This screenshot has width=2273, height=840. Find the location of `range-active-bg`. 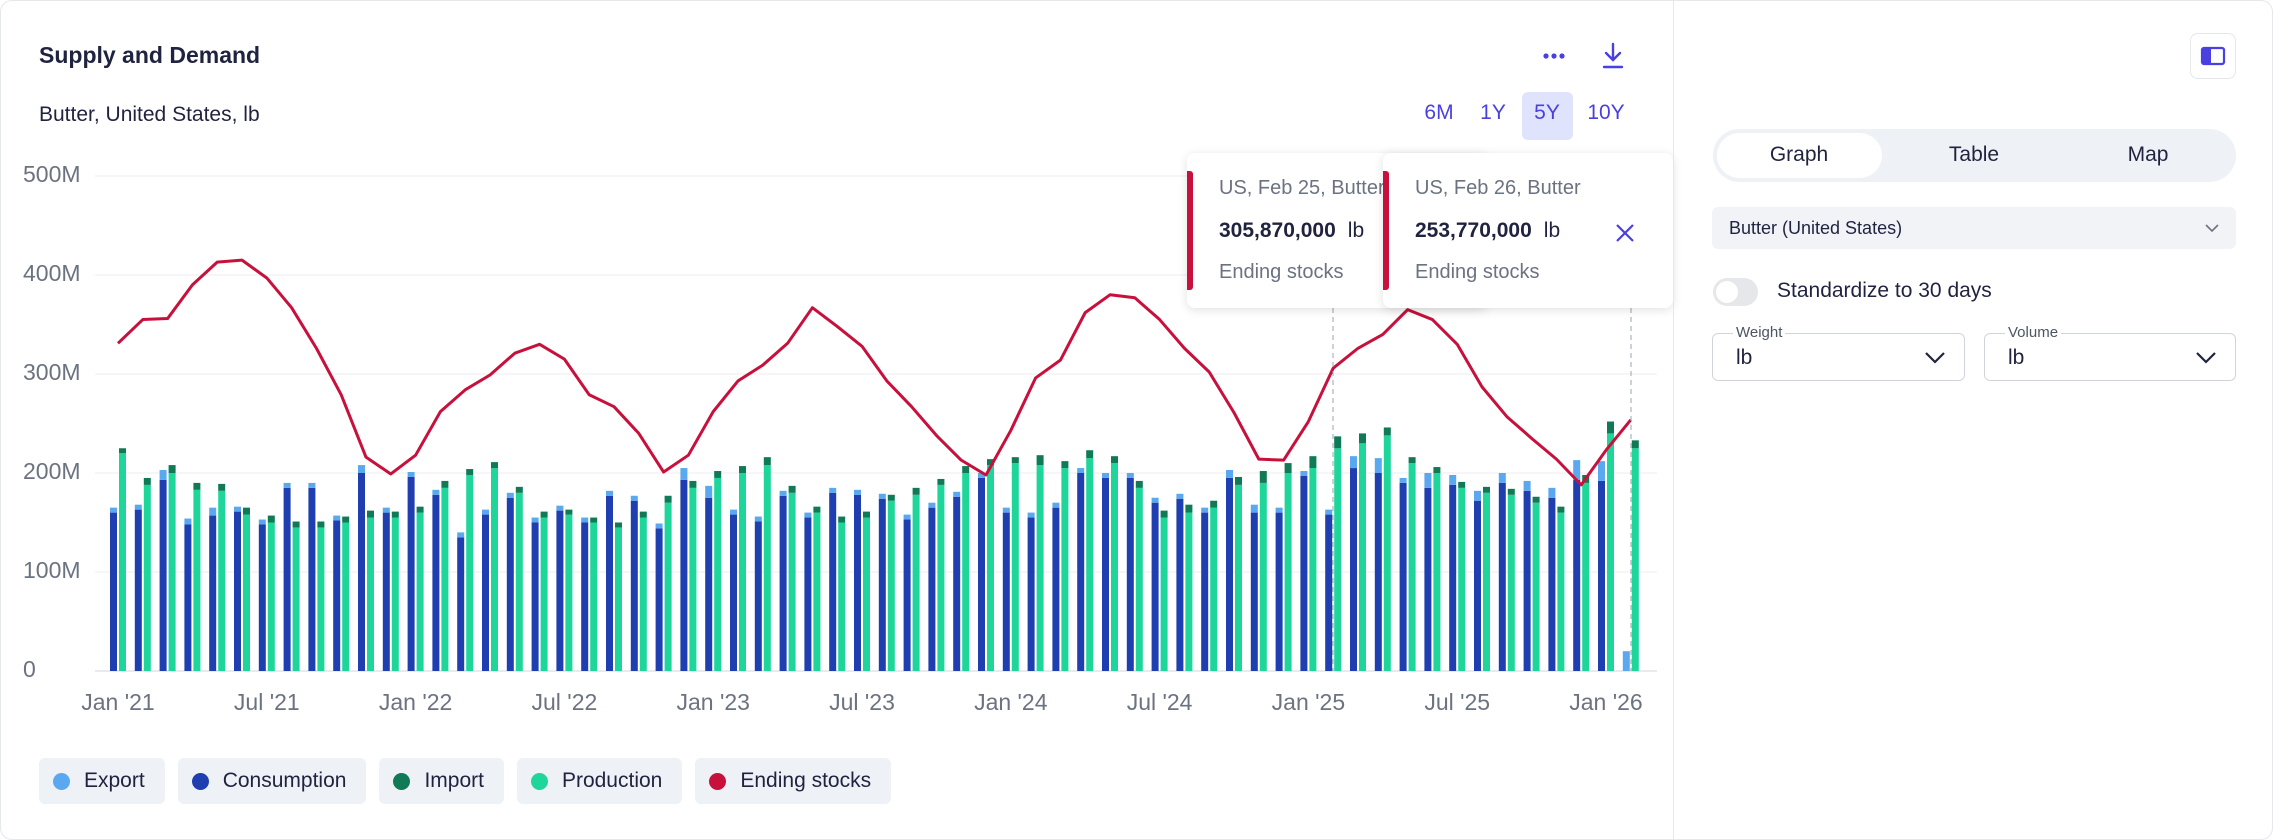

range-active-bg is located at coordinates (1547, 116).